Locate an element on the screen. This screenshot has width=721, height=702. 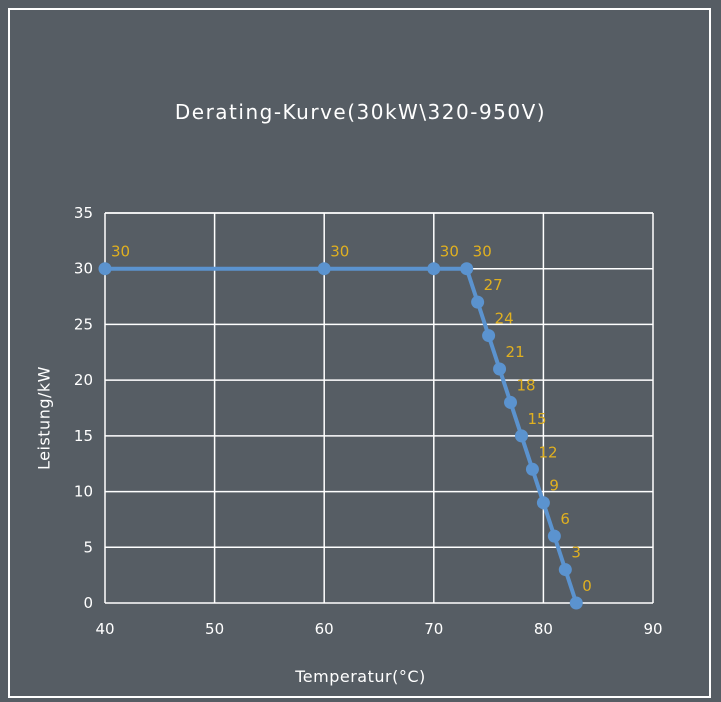
x-tick-label: 70 is located at coordinates (433, 629).